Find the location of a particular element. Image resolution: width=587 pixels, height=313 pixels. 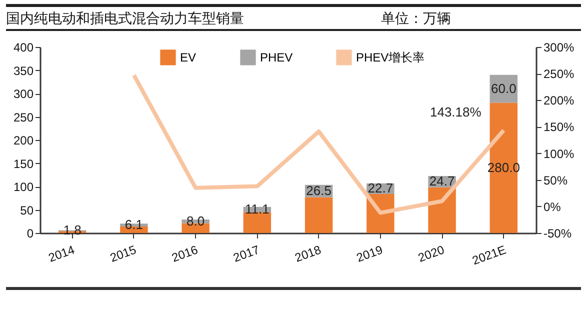

y-tick-label: 150 is located at coordinates (23, 163).